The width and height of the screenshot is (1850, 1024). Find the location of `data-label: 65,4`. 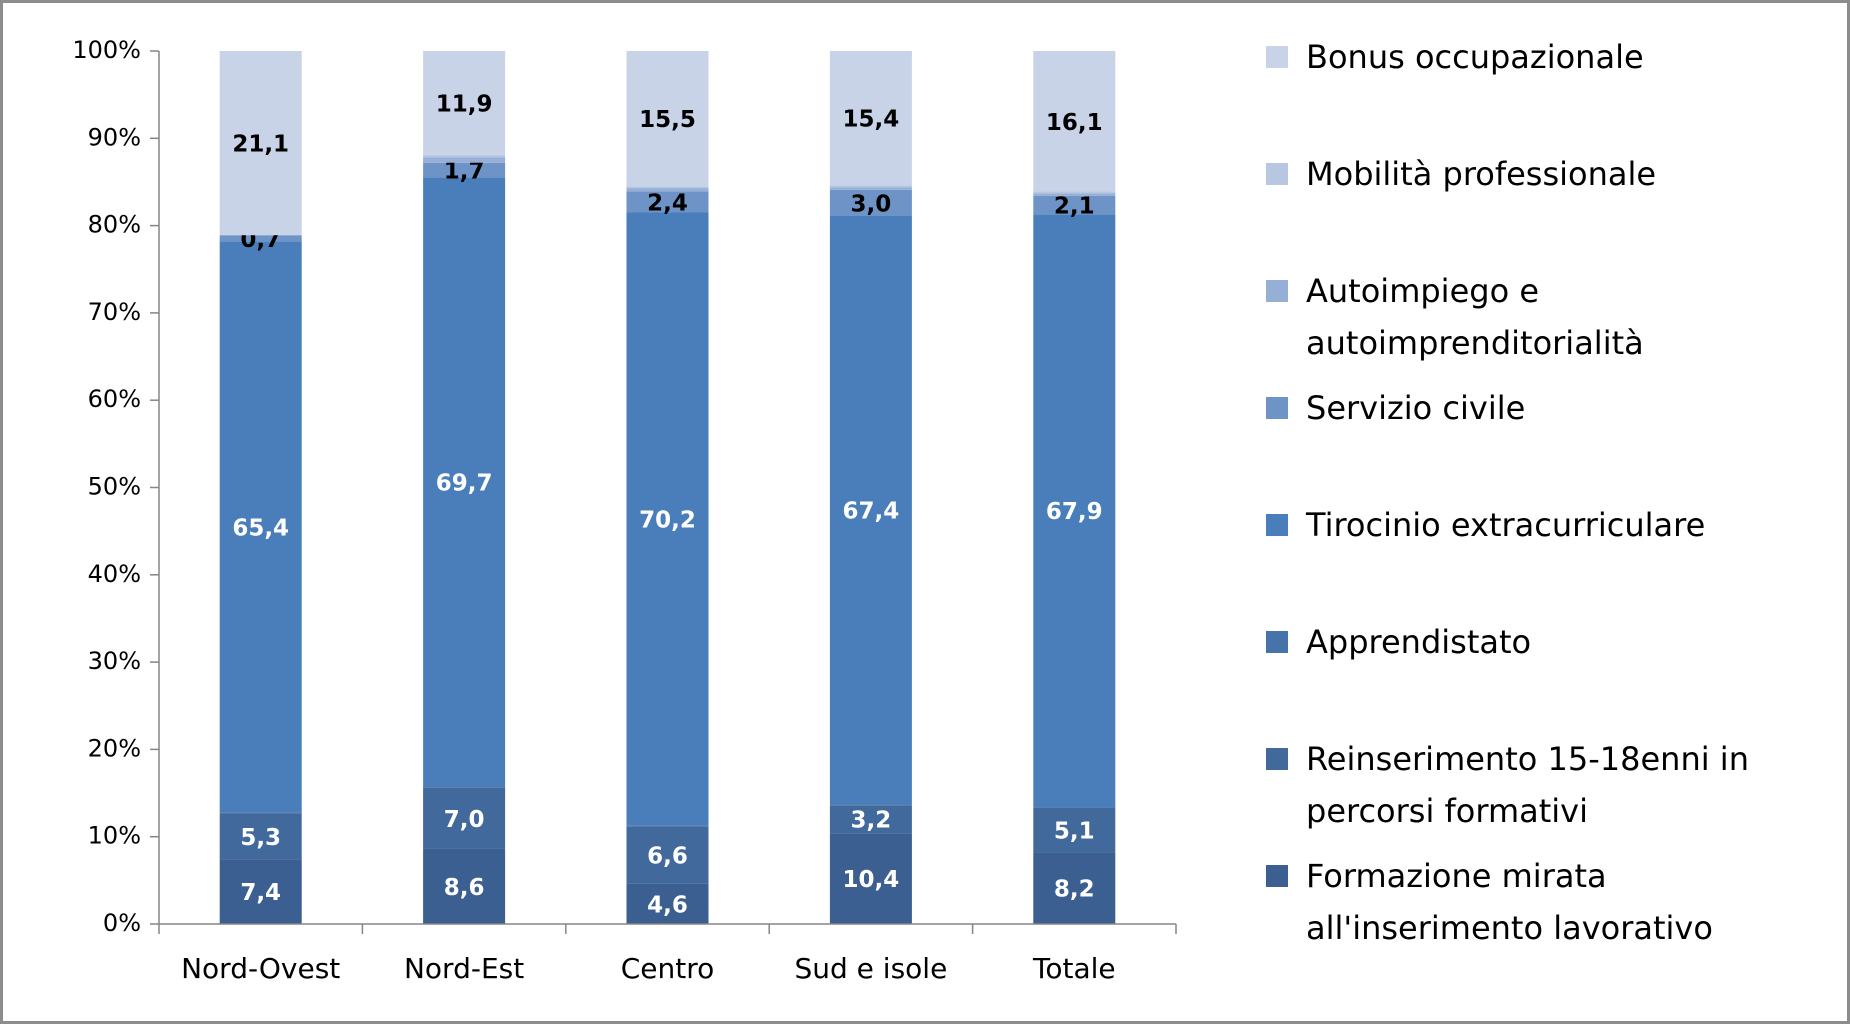

data-label: 65,4 is located at coordinates (260, 528).